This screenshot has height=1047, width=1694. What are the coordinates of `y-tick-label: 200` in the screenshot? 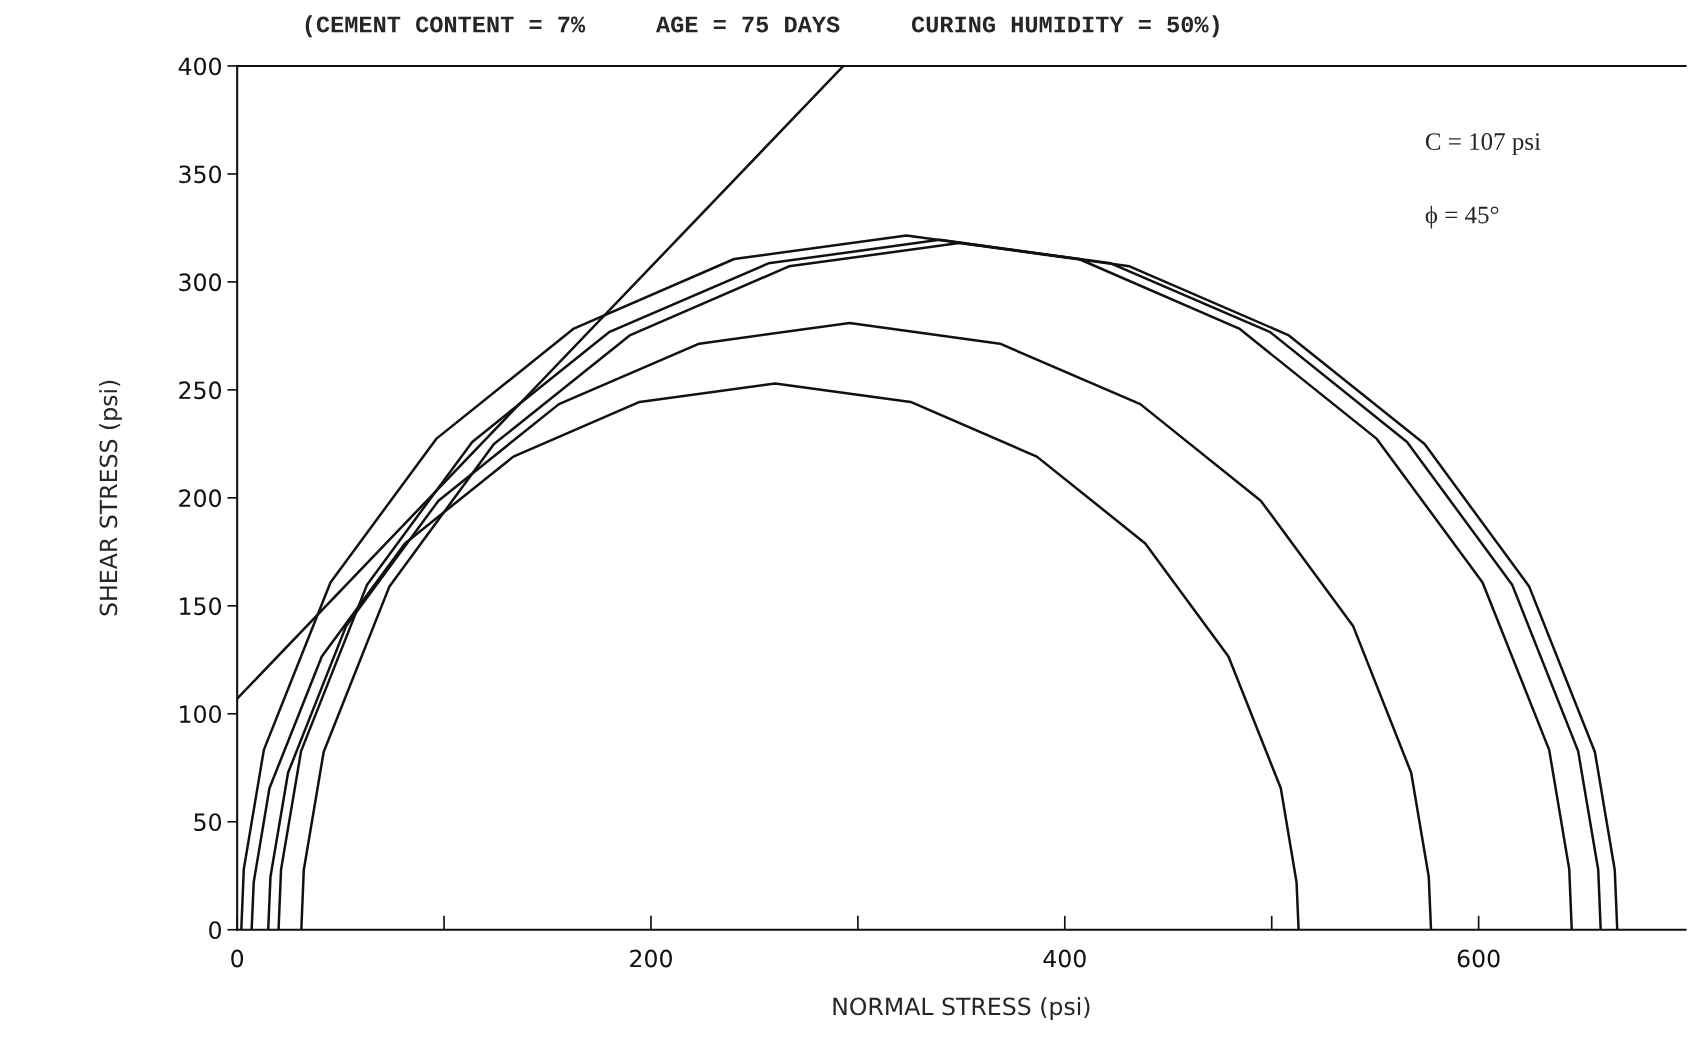 It's located at (200, 498).